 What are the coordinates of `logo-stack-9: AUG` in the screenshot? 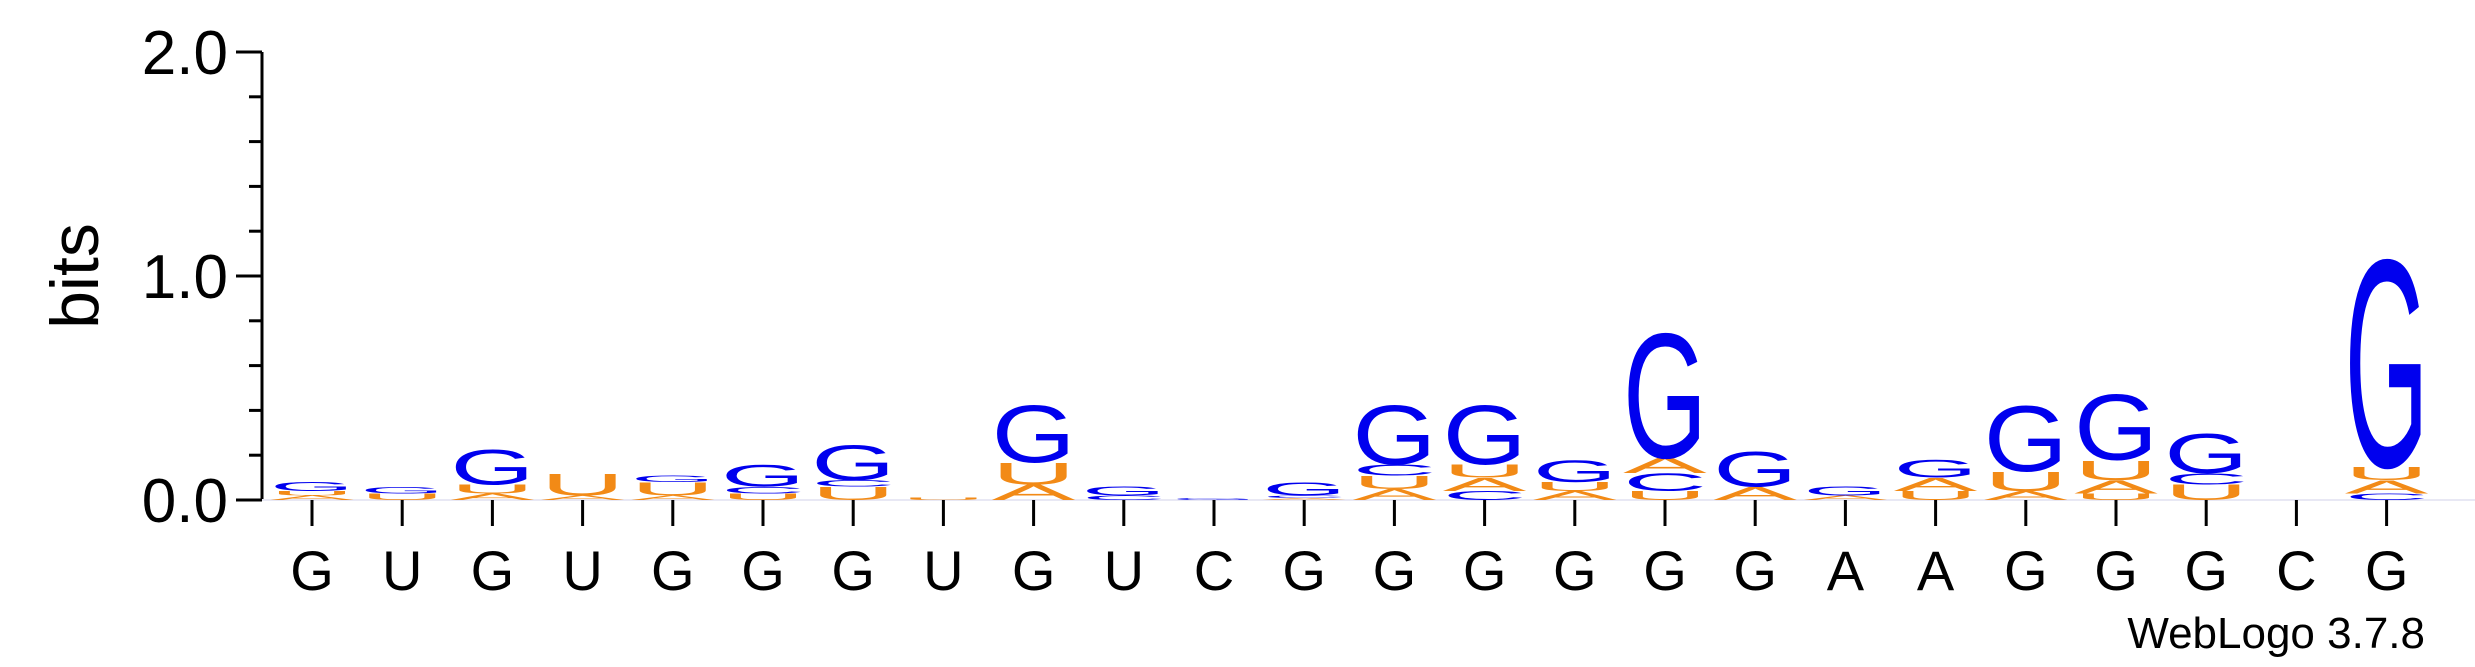 It's located at (1034, 447).